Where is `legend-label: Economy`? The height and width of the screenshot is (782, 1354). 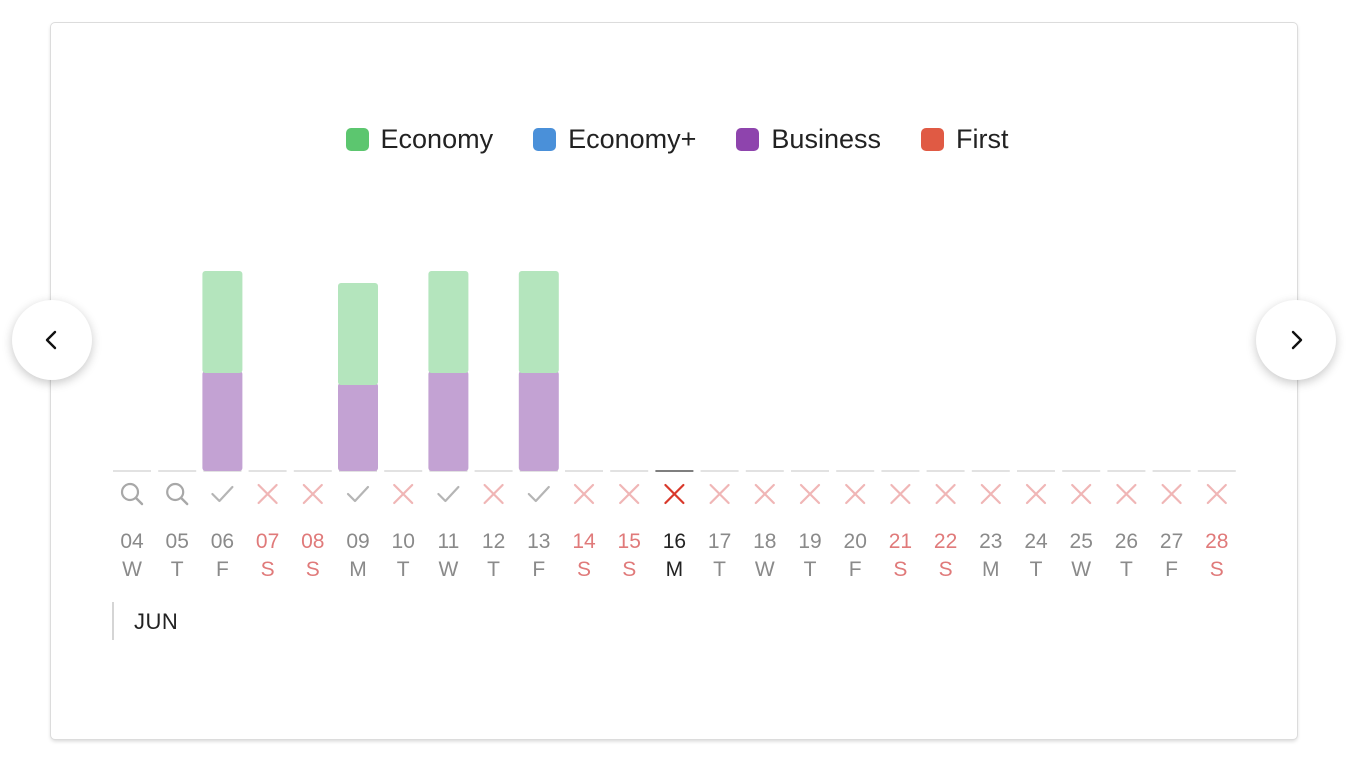 legend-label: Economy is located at coordinates (437, 138).